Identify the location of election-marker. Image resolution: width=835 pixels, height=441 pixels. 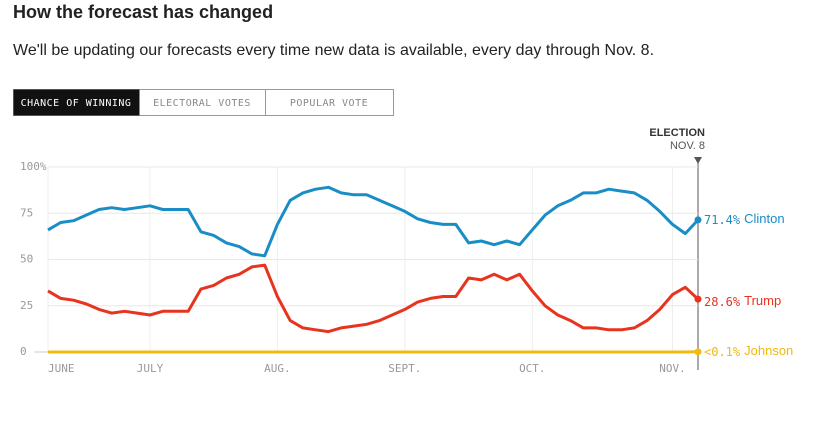
(698, 160).